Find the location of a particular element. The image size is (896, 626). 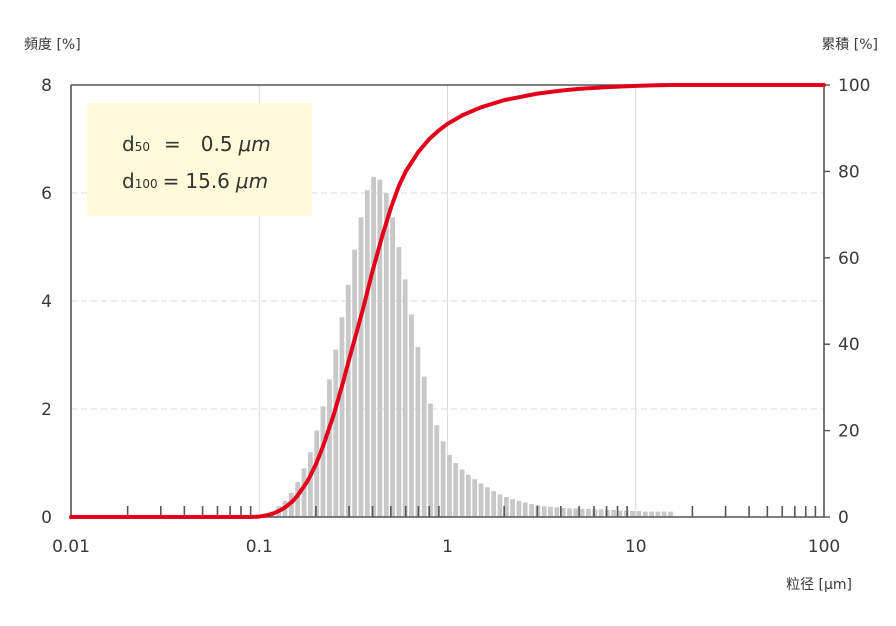

annotation-background is located at coordinates (199, 159).